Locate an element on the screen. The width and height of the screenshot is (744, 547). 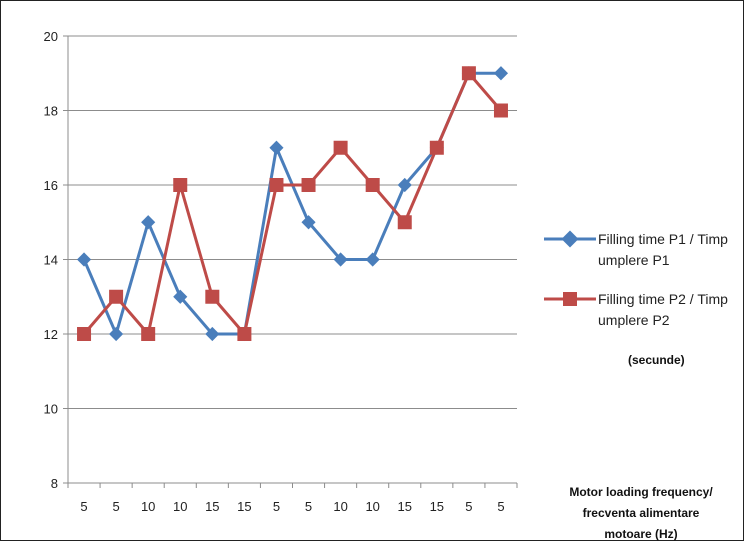
y-tick-label: 10 is located at coordinates (51, 409).